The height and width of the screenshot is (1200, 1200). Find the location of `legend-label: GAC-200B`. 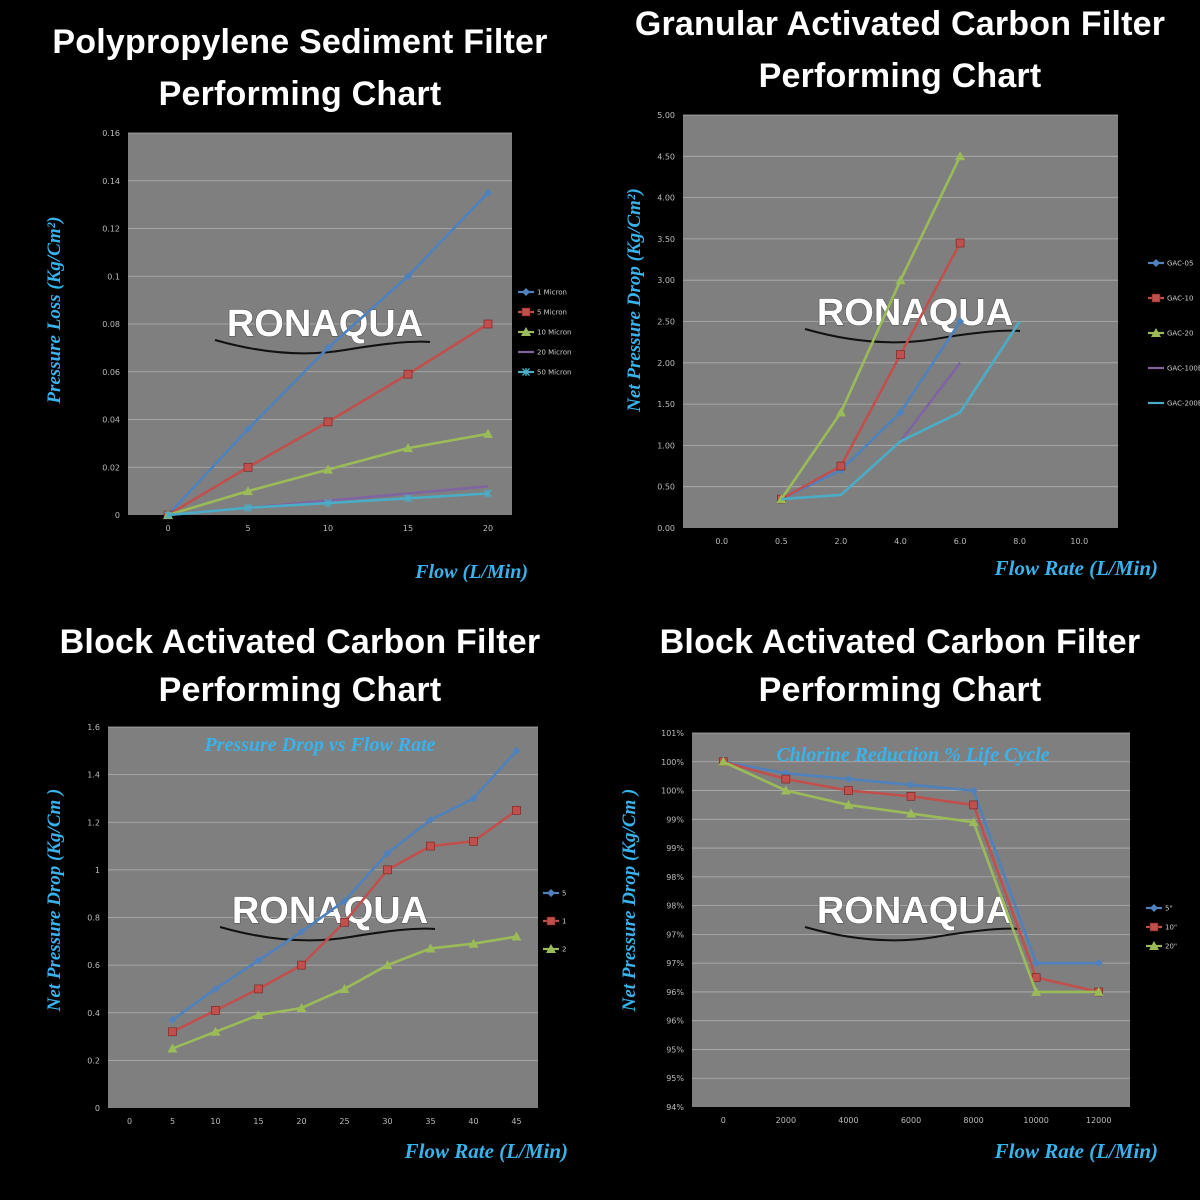

legend-label: GAC-200B is located at coordinates (1183, 404).